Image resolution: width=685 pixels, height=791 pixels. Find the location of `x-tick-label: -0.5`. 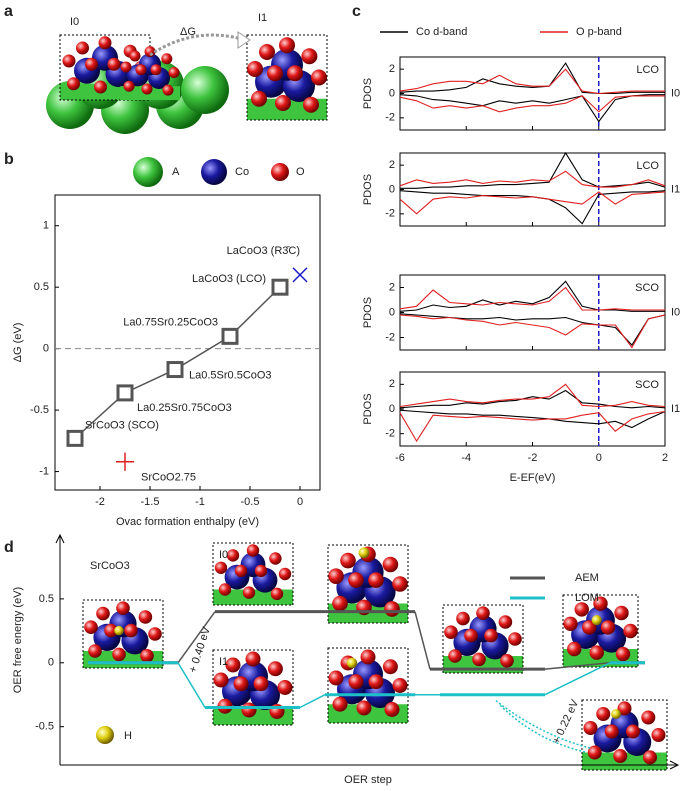

x-tick-label: -0.5 is located at coordinates (250, 502).